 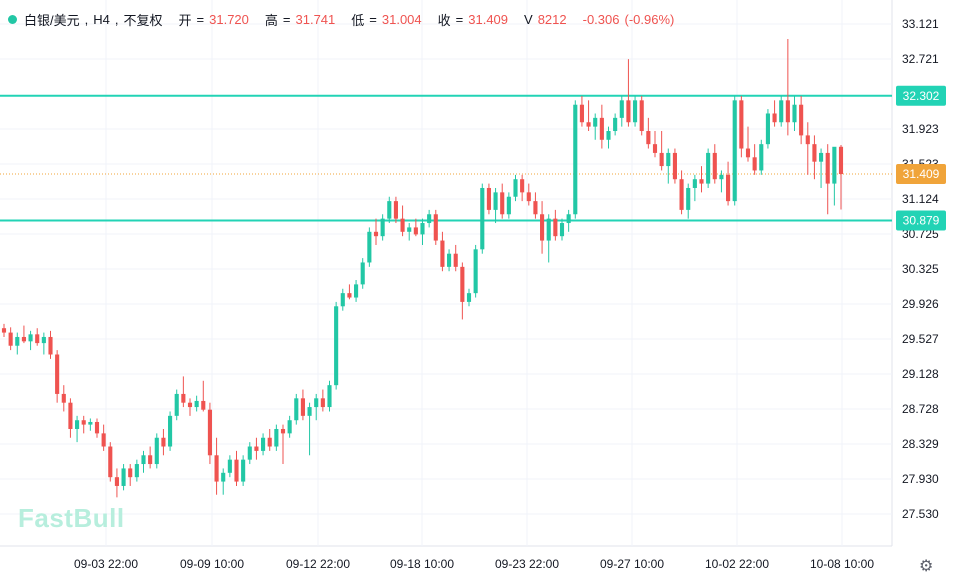 I want to click on y-tick-label: 27.530, so click(x=920, y=514).